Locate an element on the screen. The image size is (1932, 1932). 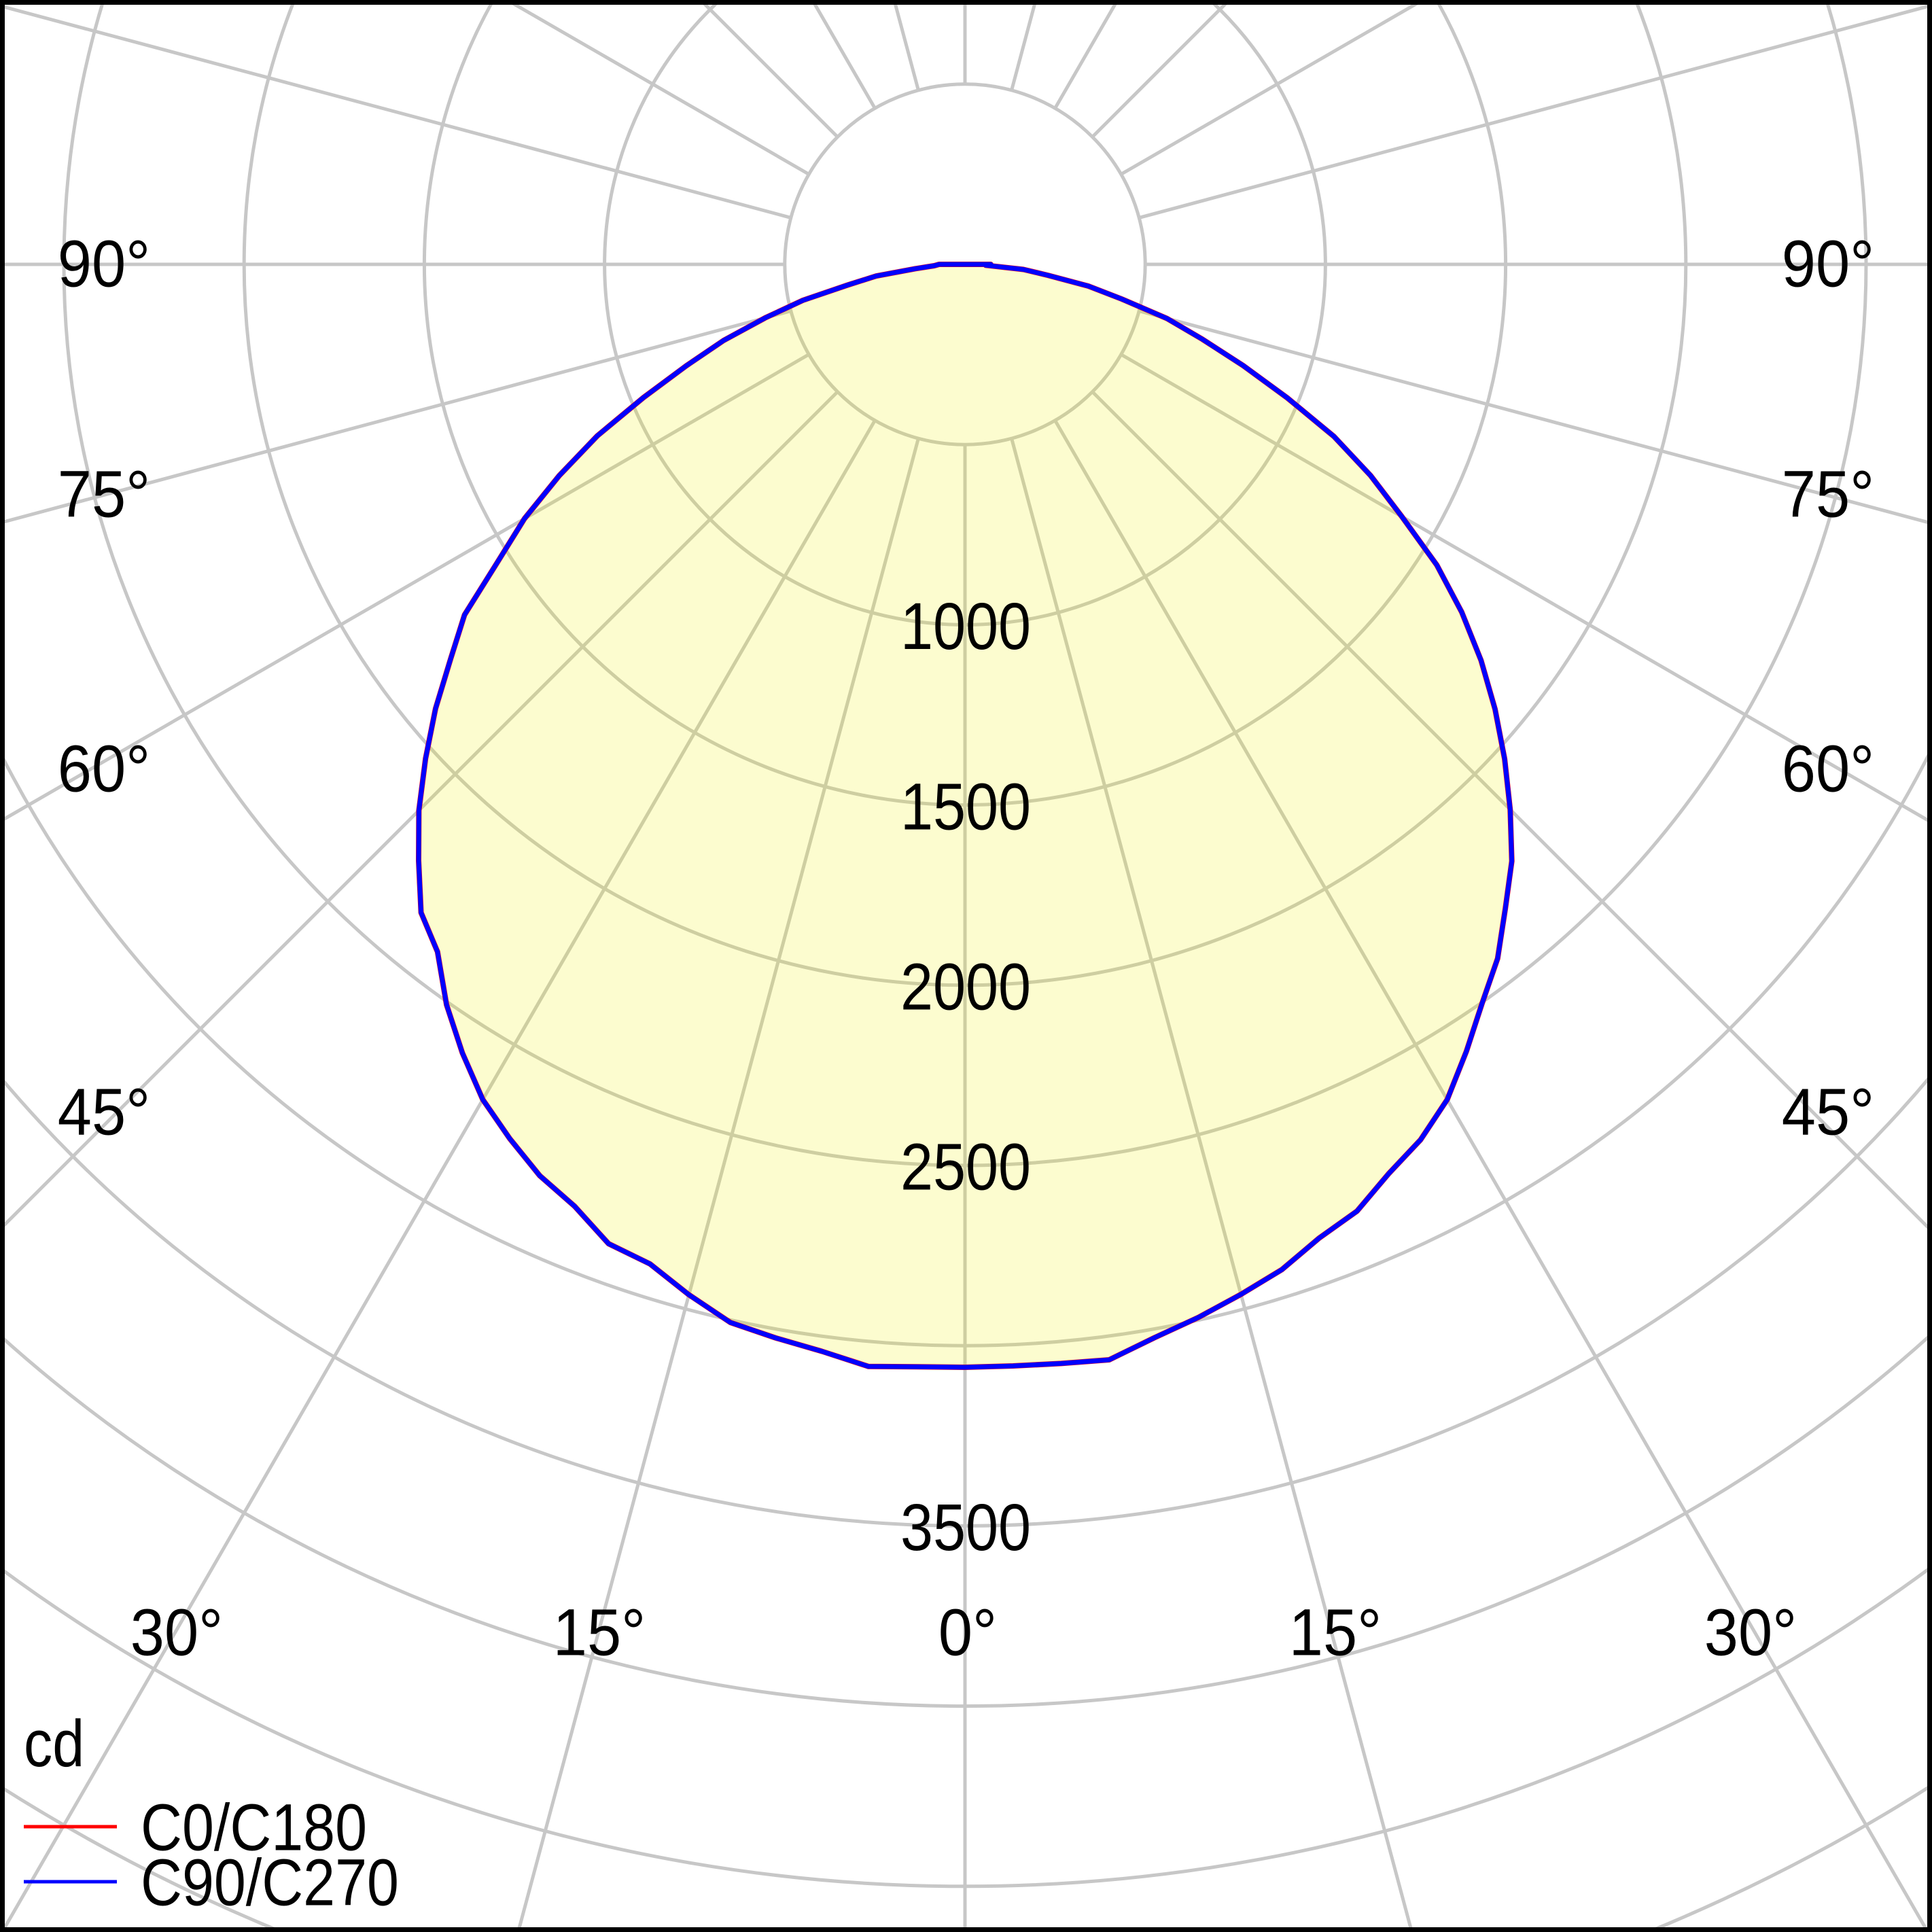
svg-text: 1000 is located at coordinates (965, 627).